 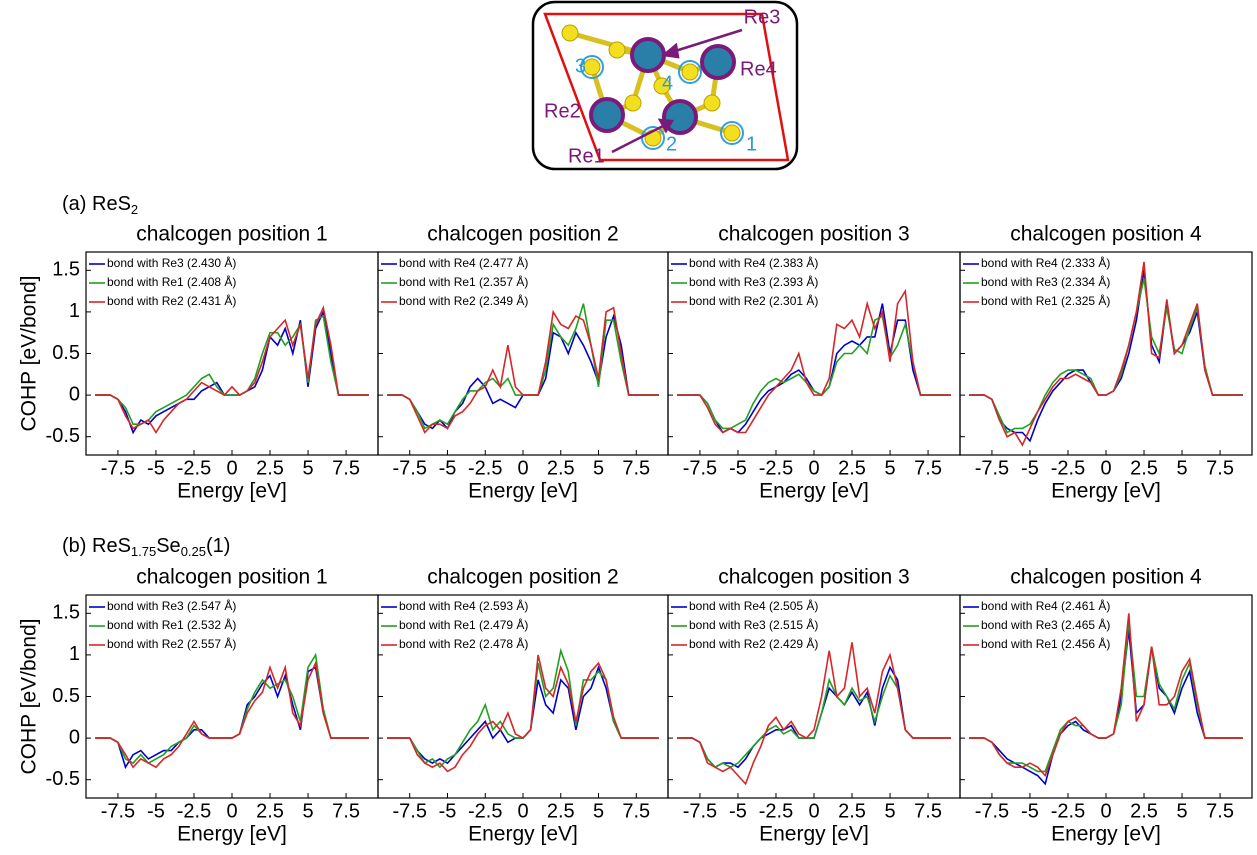 I want to click on legend-label: bond with Re1 (2.532 Å), so click(x=171, y=624).